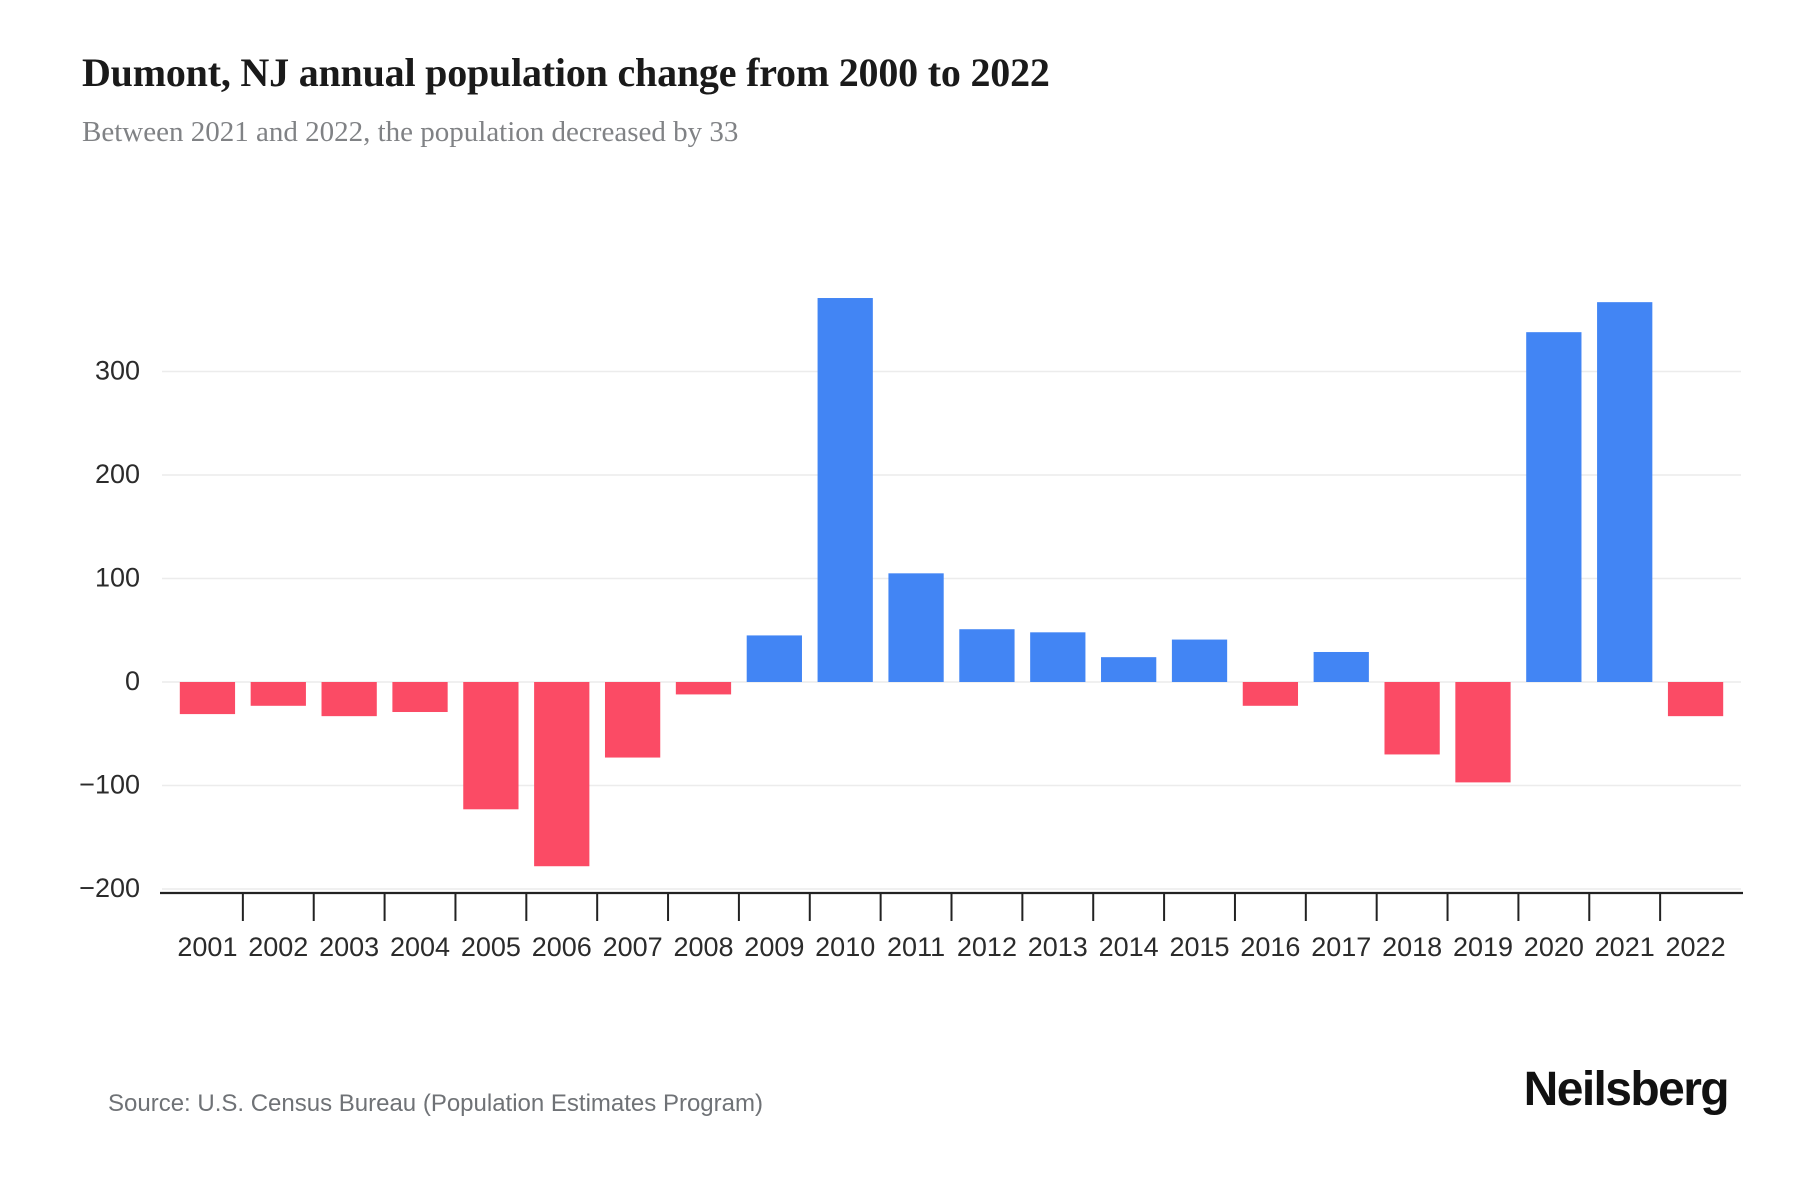  I want to click on bar-2022, so click(1695, 699).